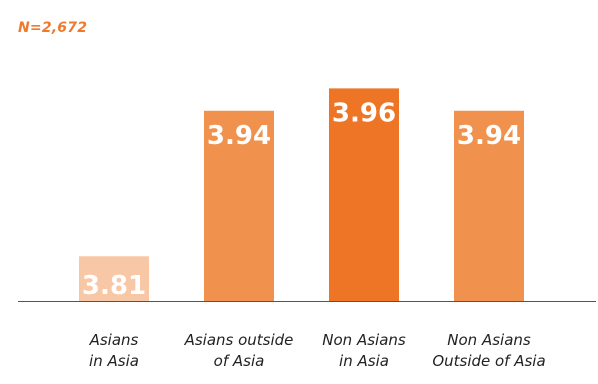  Describe the element at coordinates (364, 113) in the screenshot. I see `bar-value-label-3: 3.96` at that location.